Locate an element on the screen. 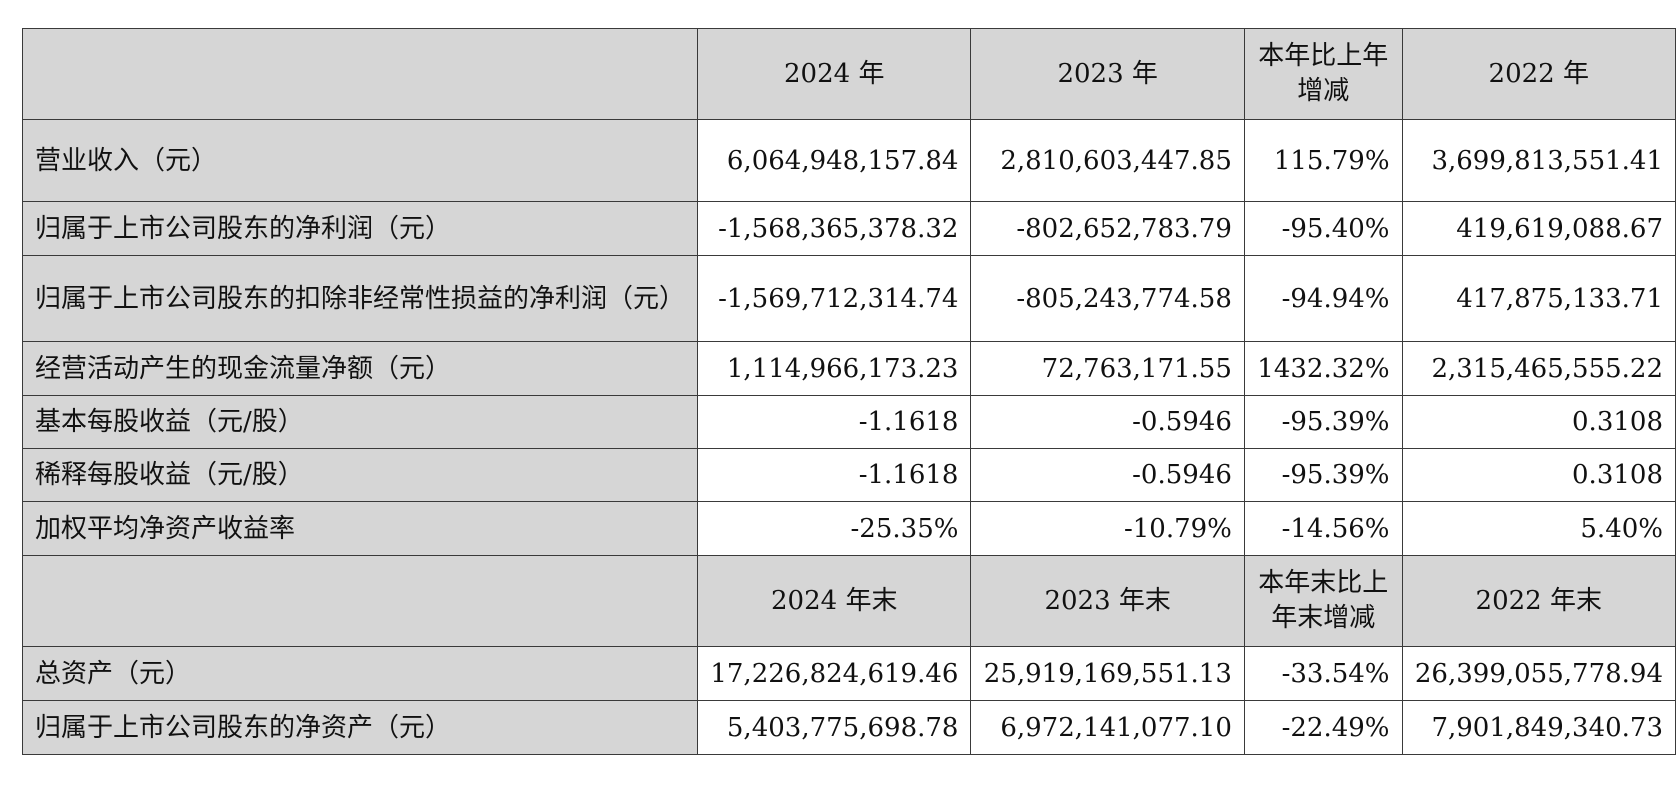 The width and height of the screenshot is (1676, 794). header-change: 本年比上年增减 is located at coordinates (1323, 74).